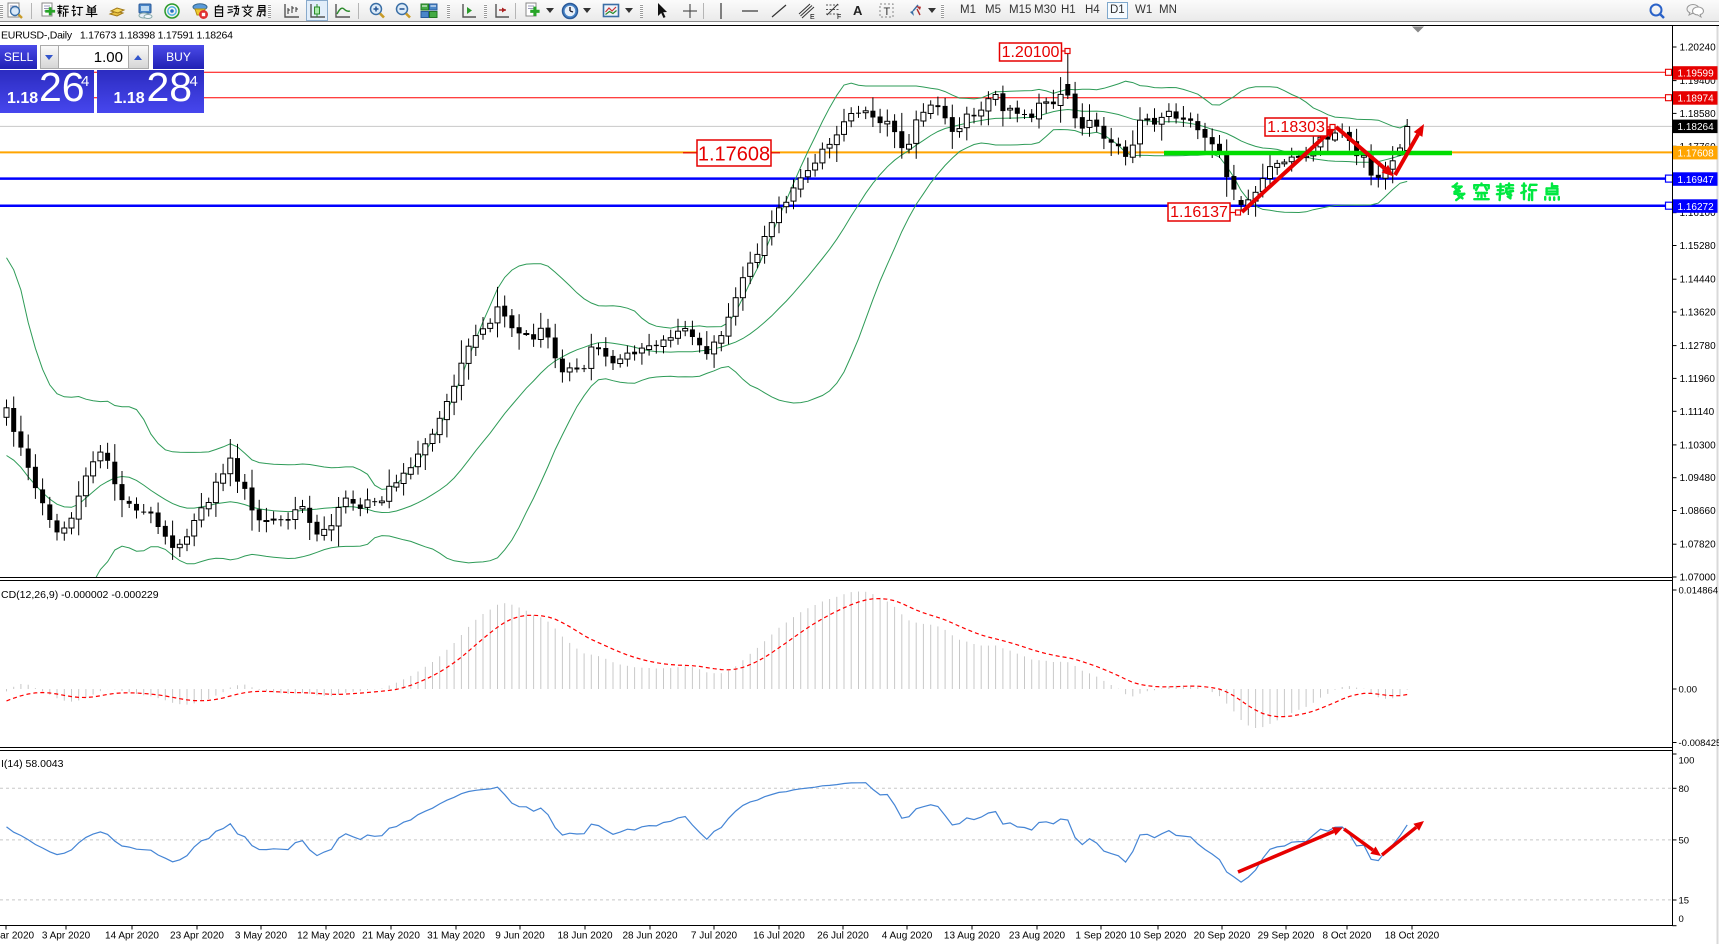 This screenshot has height=944, width=1719. Describe the element at coordinates (1684, 840) in the screenshot. I see `svg-text: 50` at that location.